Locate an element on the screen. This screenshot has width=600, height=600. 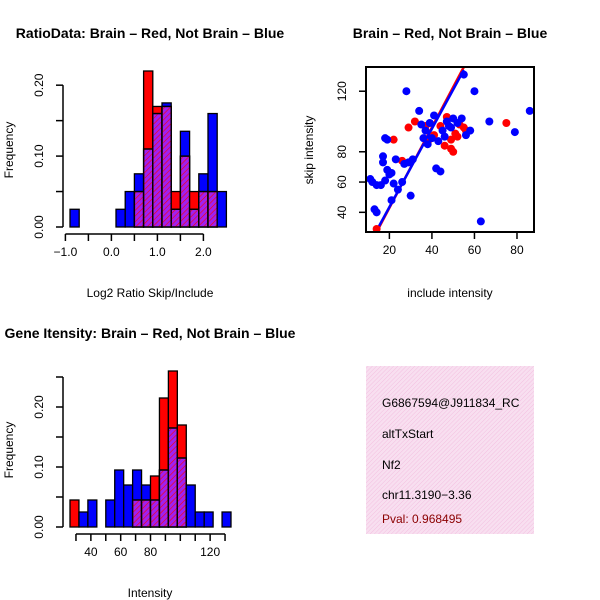
intensity-scatter-y-tick-label: 40 is located at coordinates (342, 212).